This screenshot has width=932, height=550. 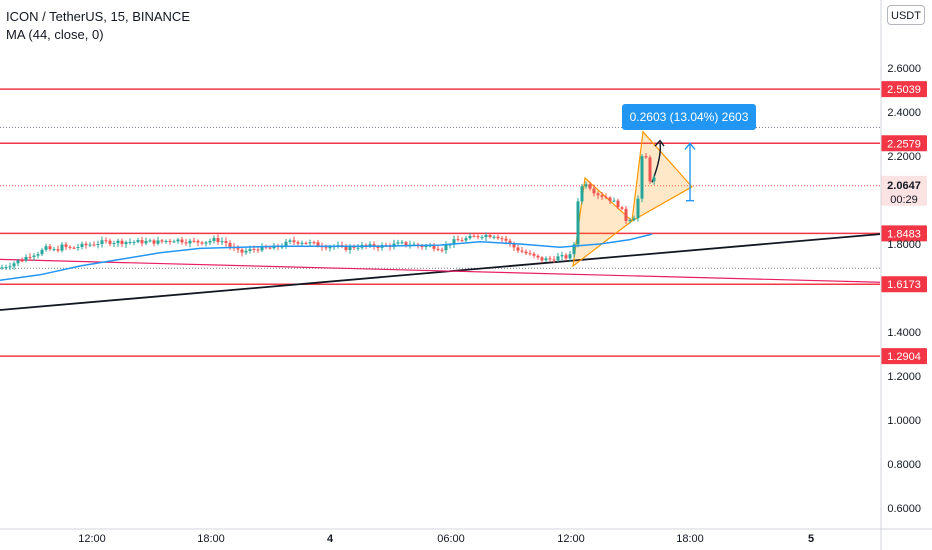 I want to click on y-tick-label: 1.4000, so click(x=904, y=333).